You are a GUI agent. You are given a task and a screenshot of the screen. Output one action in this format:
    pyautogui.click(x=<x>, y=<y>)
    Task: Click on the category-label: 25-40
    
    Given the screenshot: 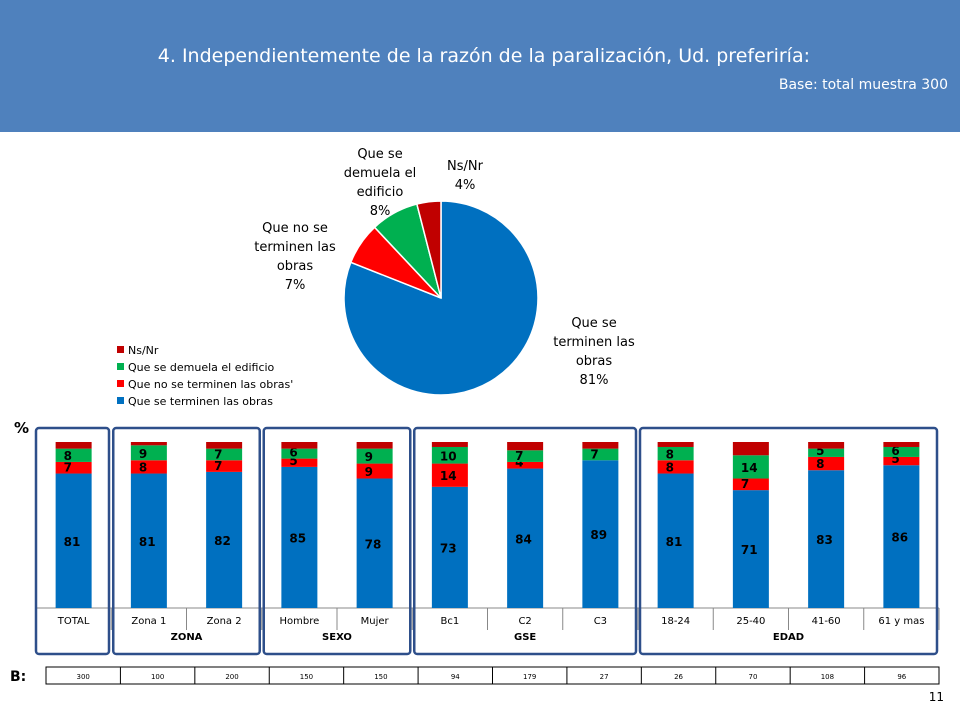 What is the action you would take?
    pyautogui.click(x=750, y=621)
    